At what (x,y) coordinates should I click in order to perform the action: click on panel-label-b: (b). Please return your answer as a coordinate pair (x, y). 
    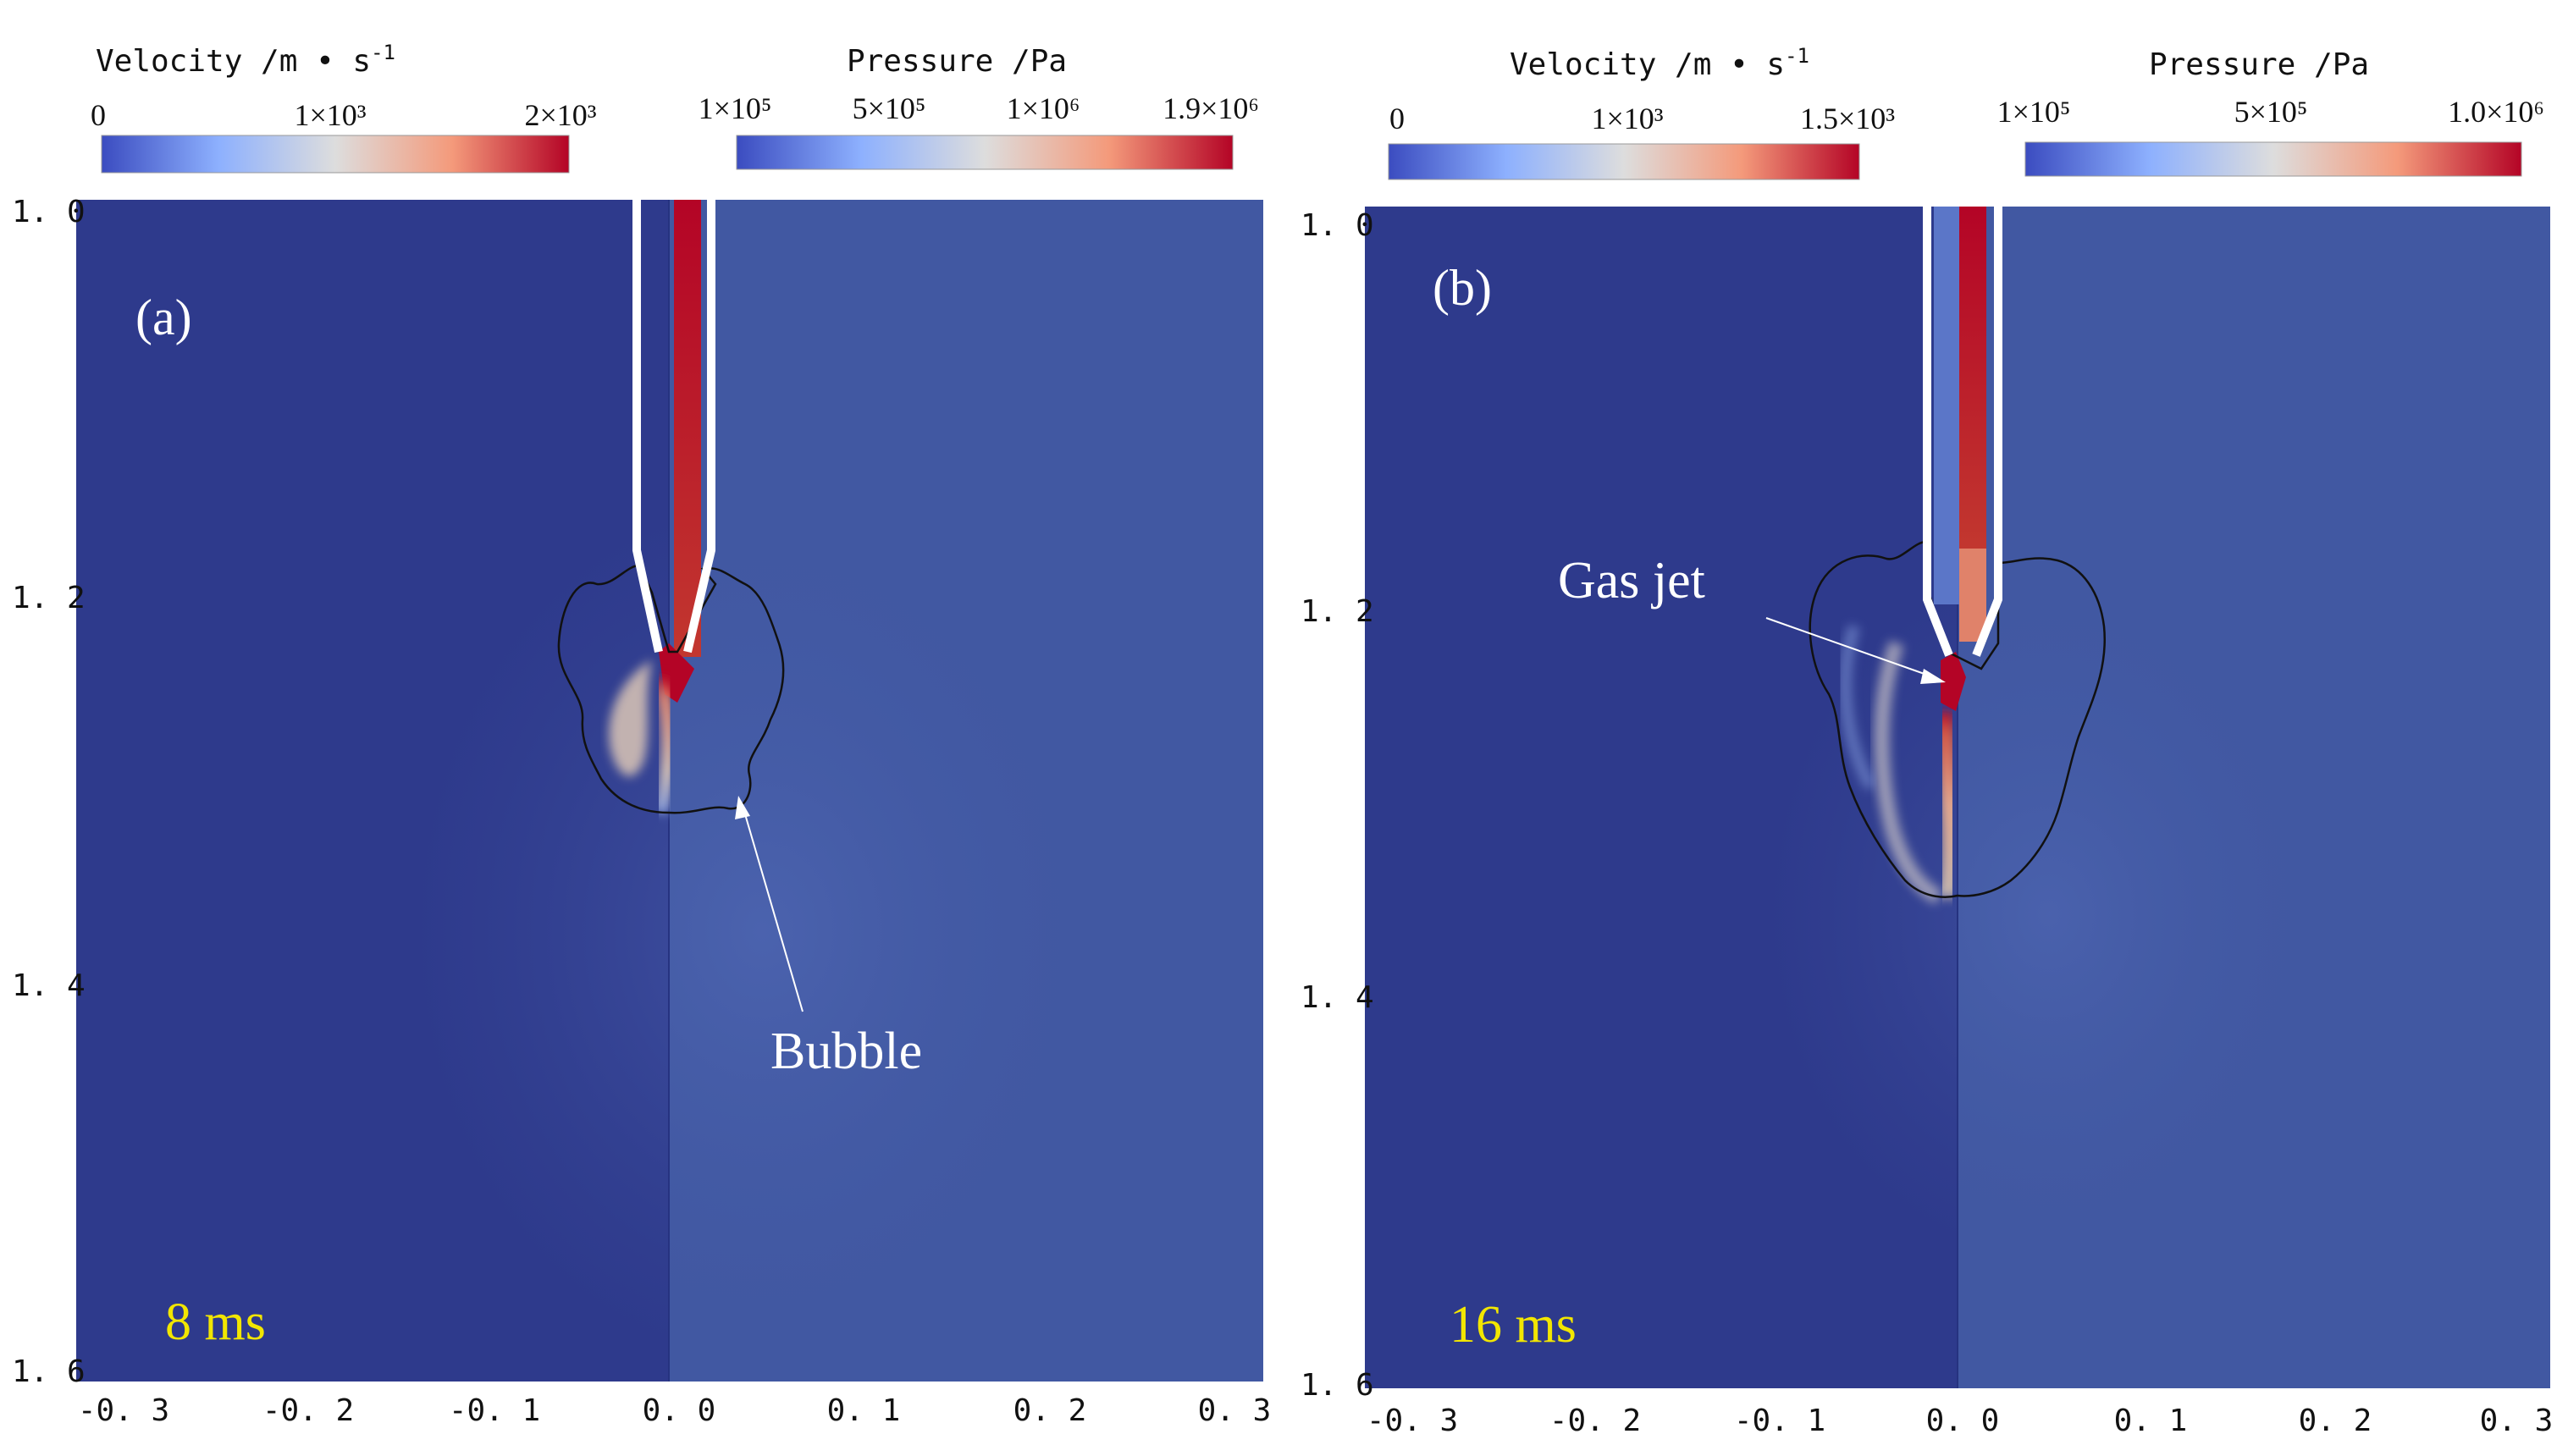
    Looking at the image, I should click on (1462, 288).